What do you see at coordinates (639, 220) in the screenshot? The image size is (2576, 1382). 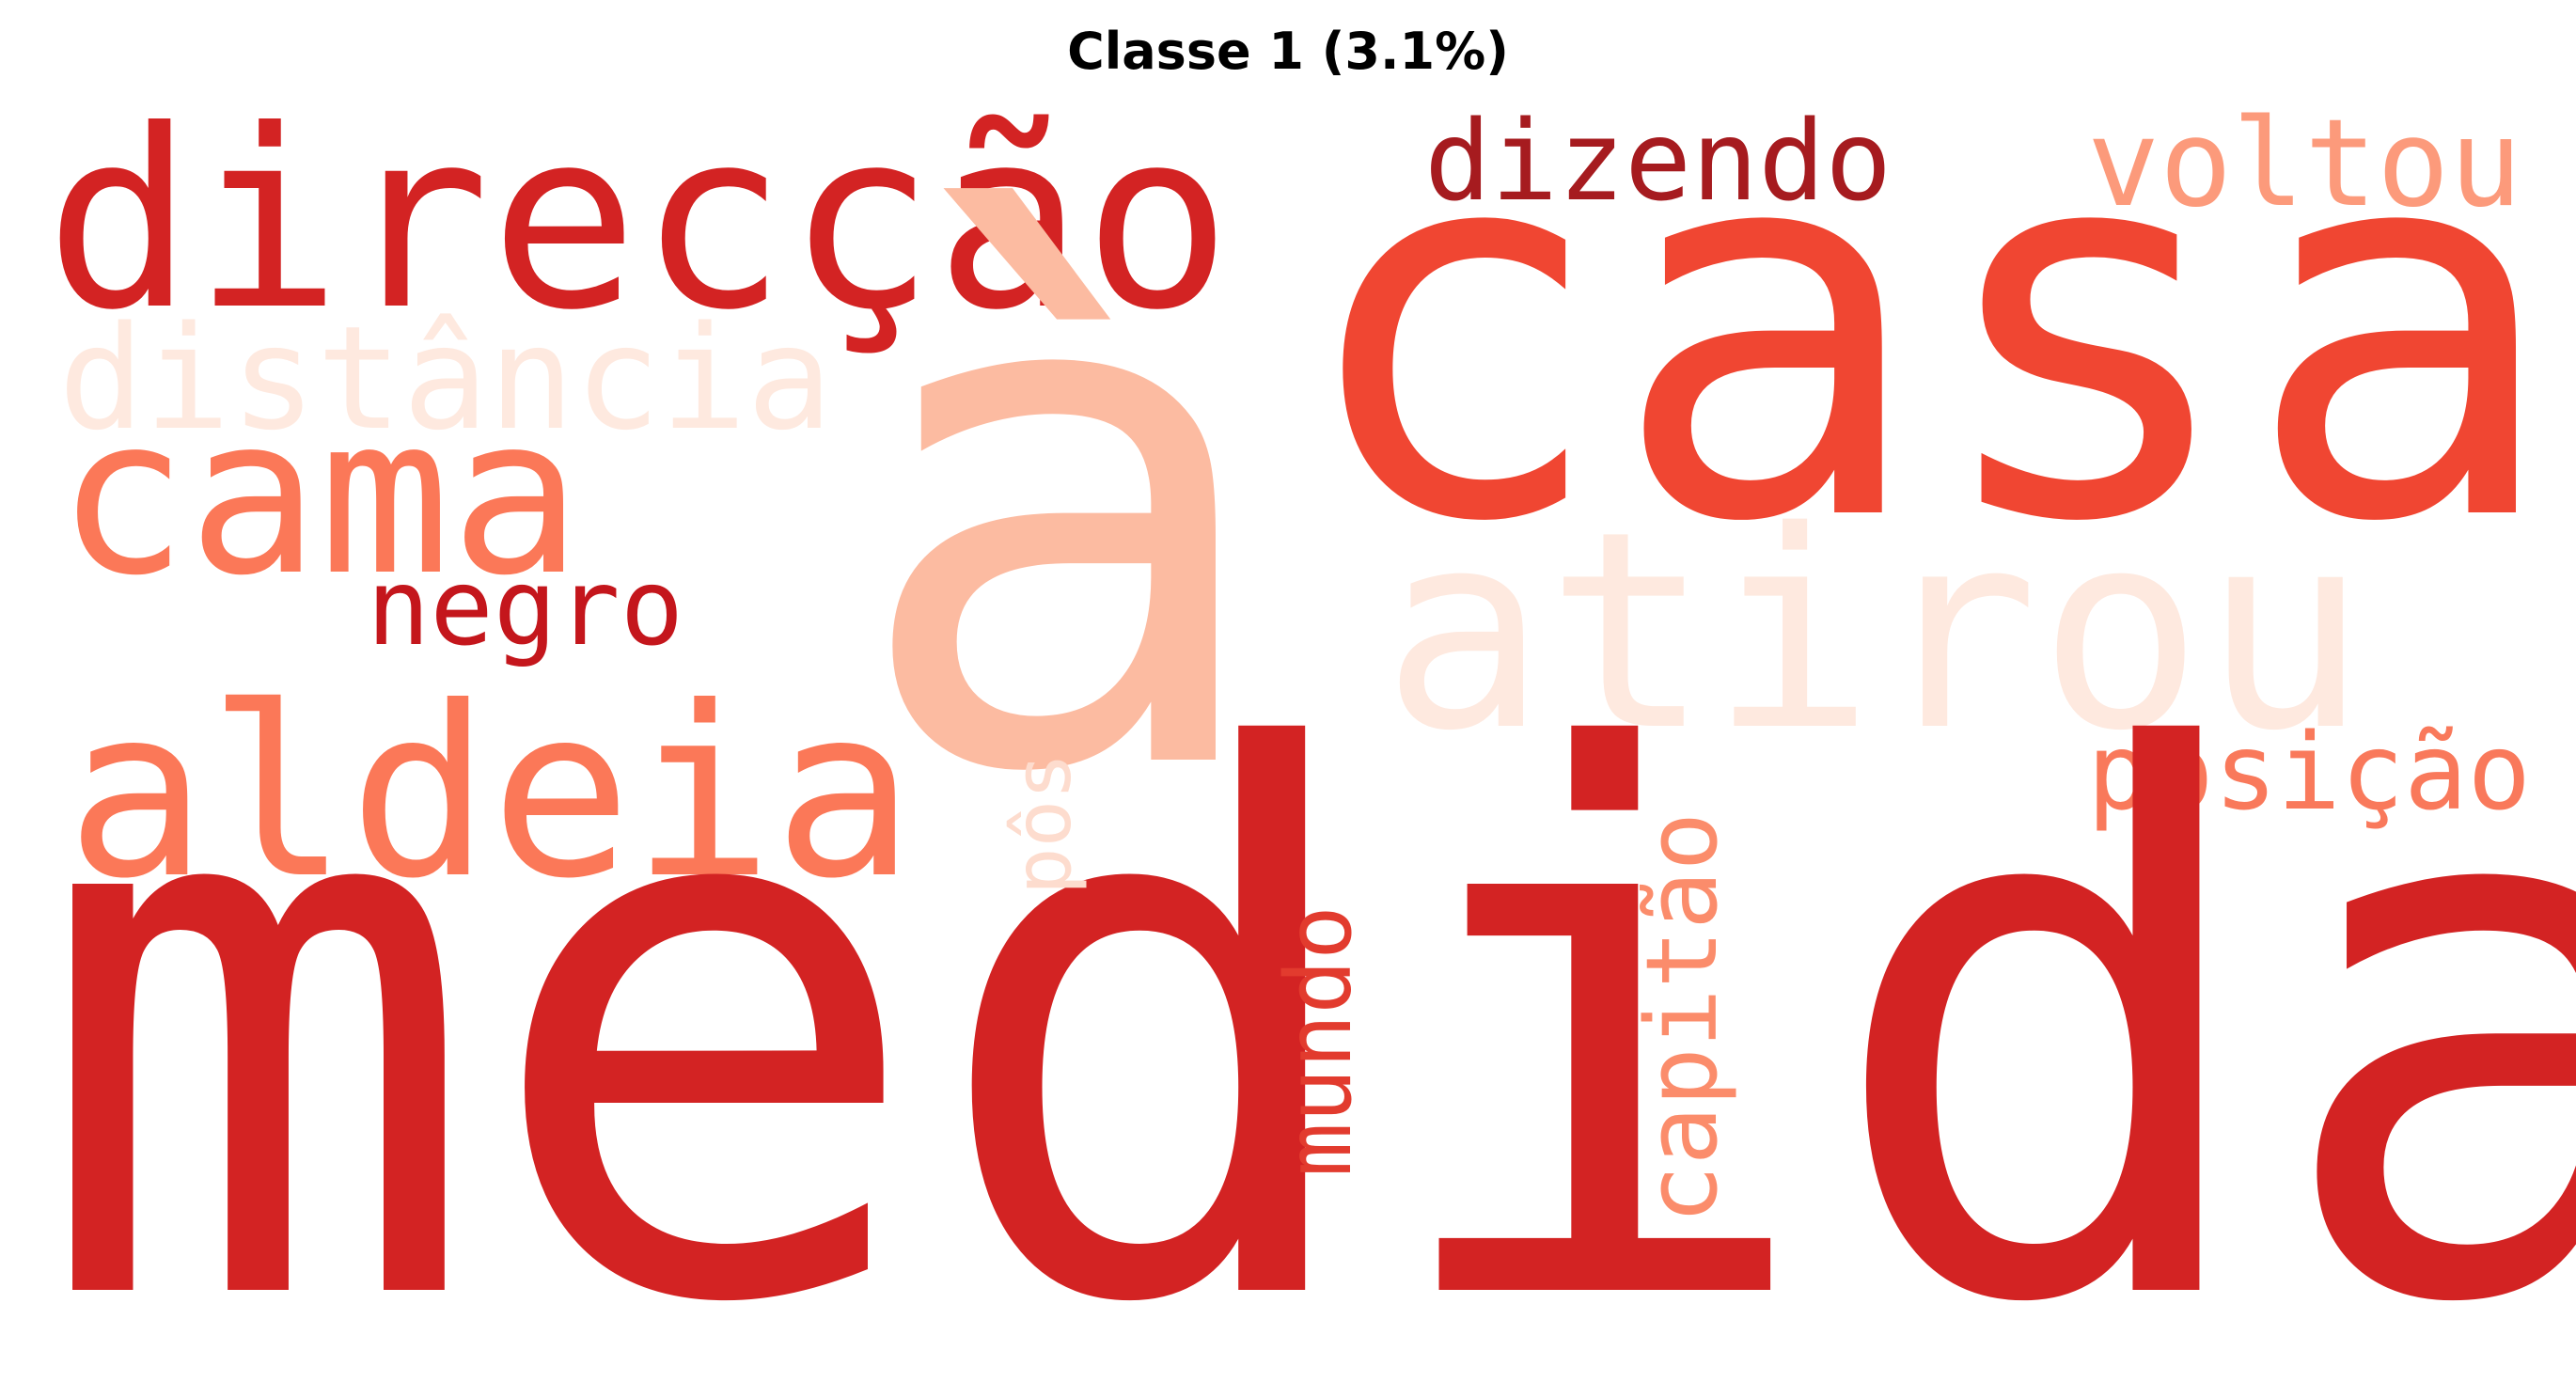 I see `word-direccao: direcção` at bounding box center [639, 220].